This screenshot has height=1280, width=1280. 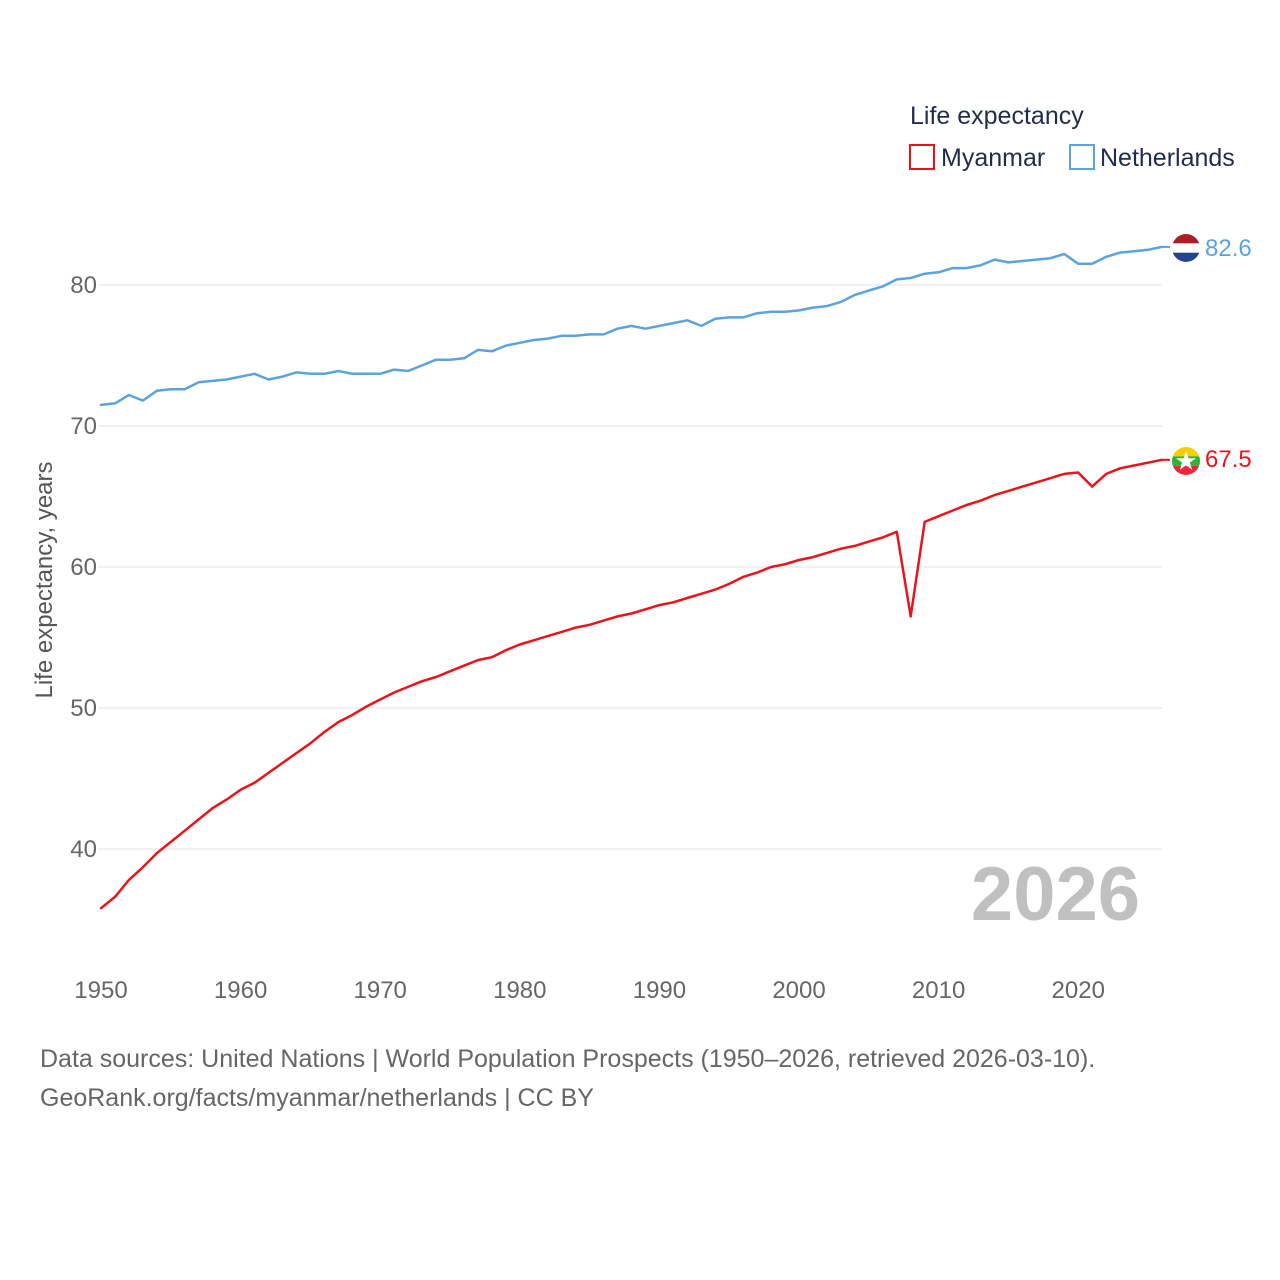 What do you see at coordinates (100, 990) in the screenshot?
I see `x-tick-label-1950: 1950` at bounding box center [100, 990].